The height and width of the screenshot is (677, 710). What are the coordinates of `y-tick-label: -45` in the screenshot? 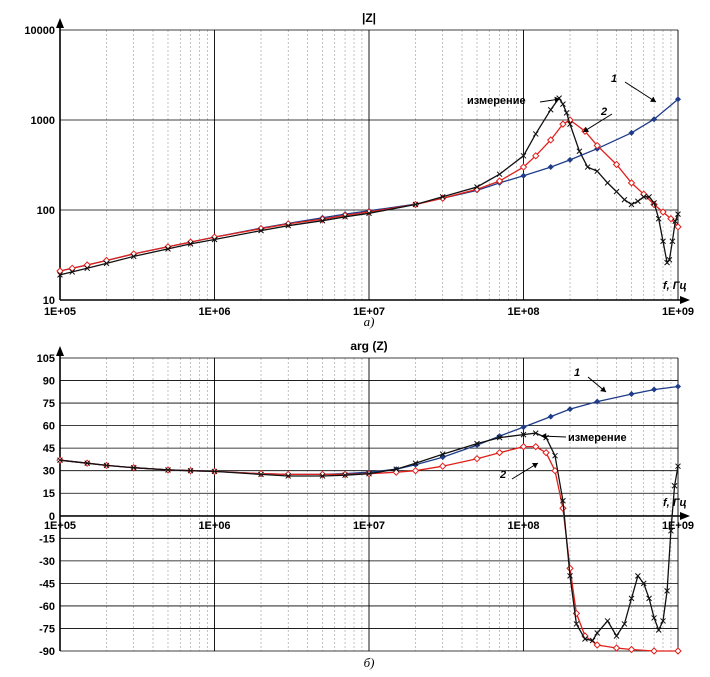 It's located at (47, 584).